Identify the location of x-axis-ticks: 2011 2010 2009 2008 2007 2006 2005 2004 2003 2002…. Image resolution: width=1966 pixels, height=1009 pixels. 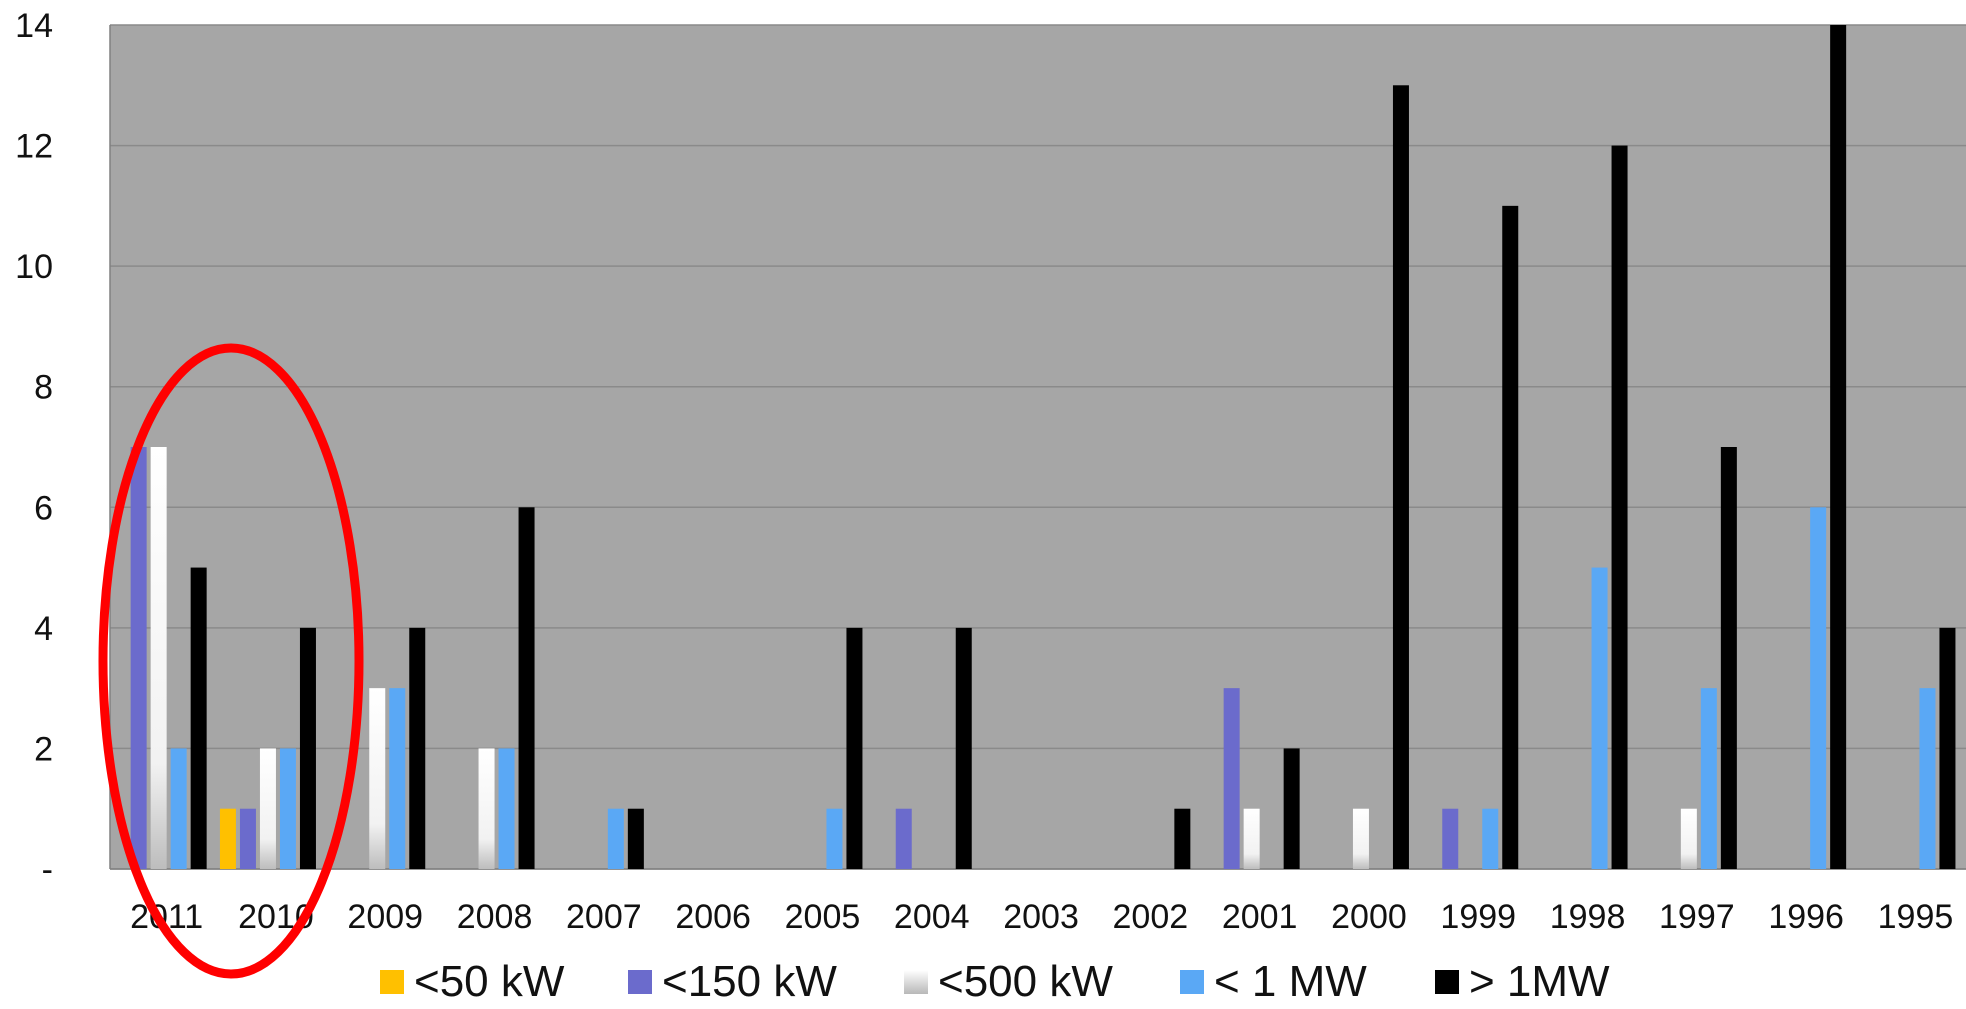
(1041, 917).